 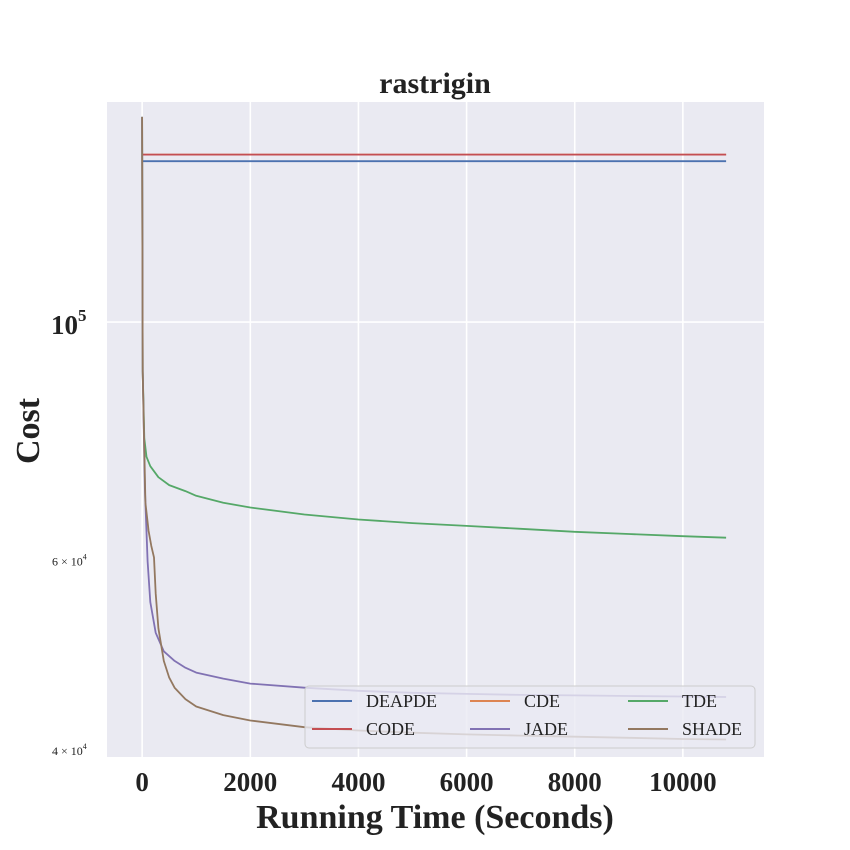 What do you see at coordinates (546, 729) in the screenshot?
I see `legend-label-jade: JADE` at bounding box center [546, 729].